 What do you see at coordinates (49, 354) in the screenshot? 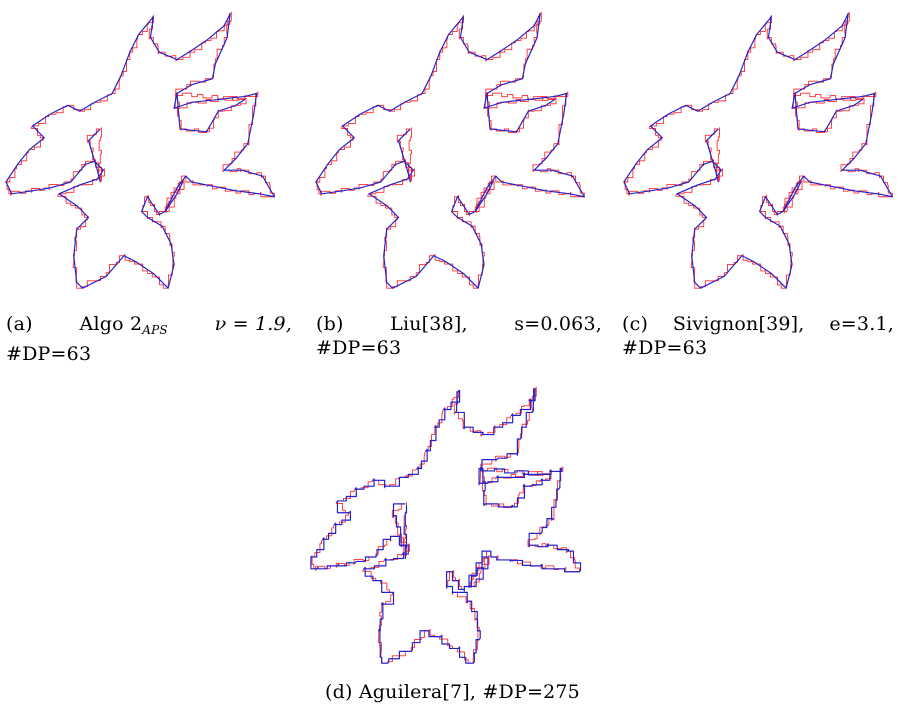
I see `caption-a-dp: #DP=63` at bounding box center [49, 354].